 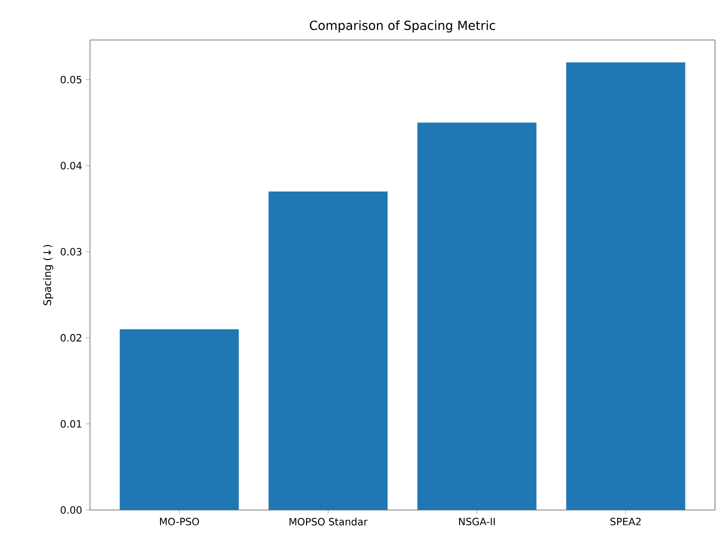 I want to click on x-tick-label: NSGA-II, so click(x=477, y=522).